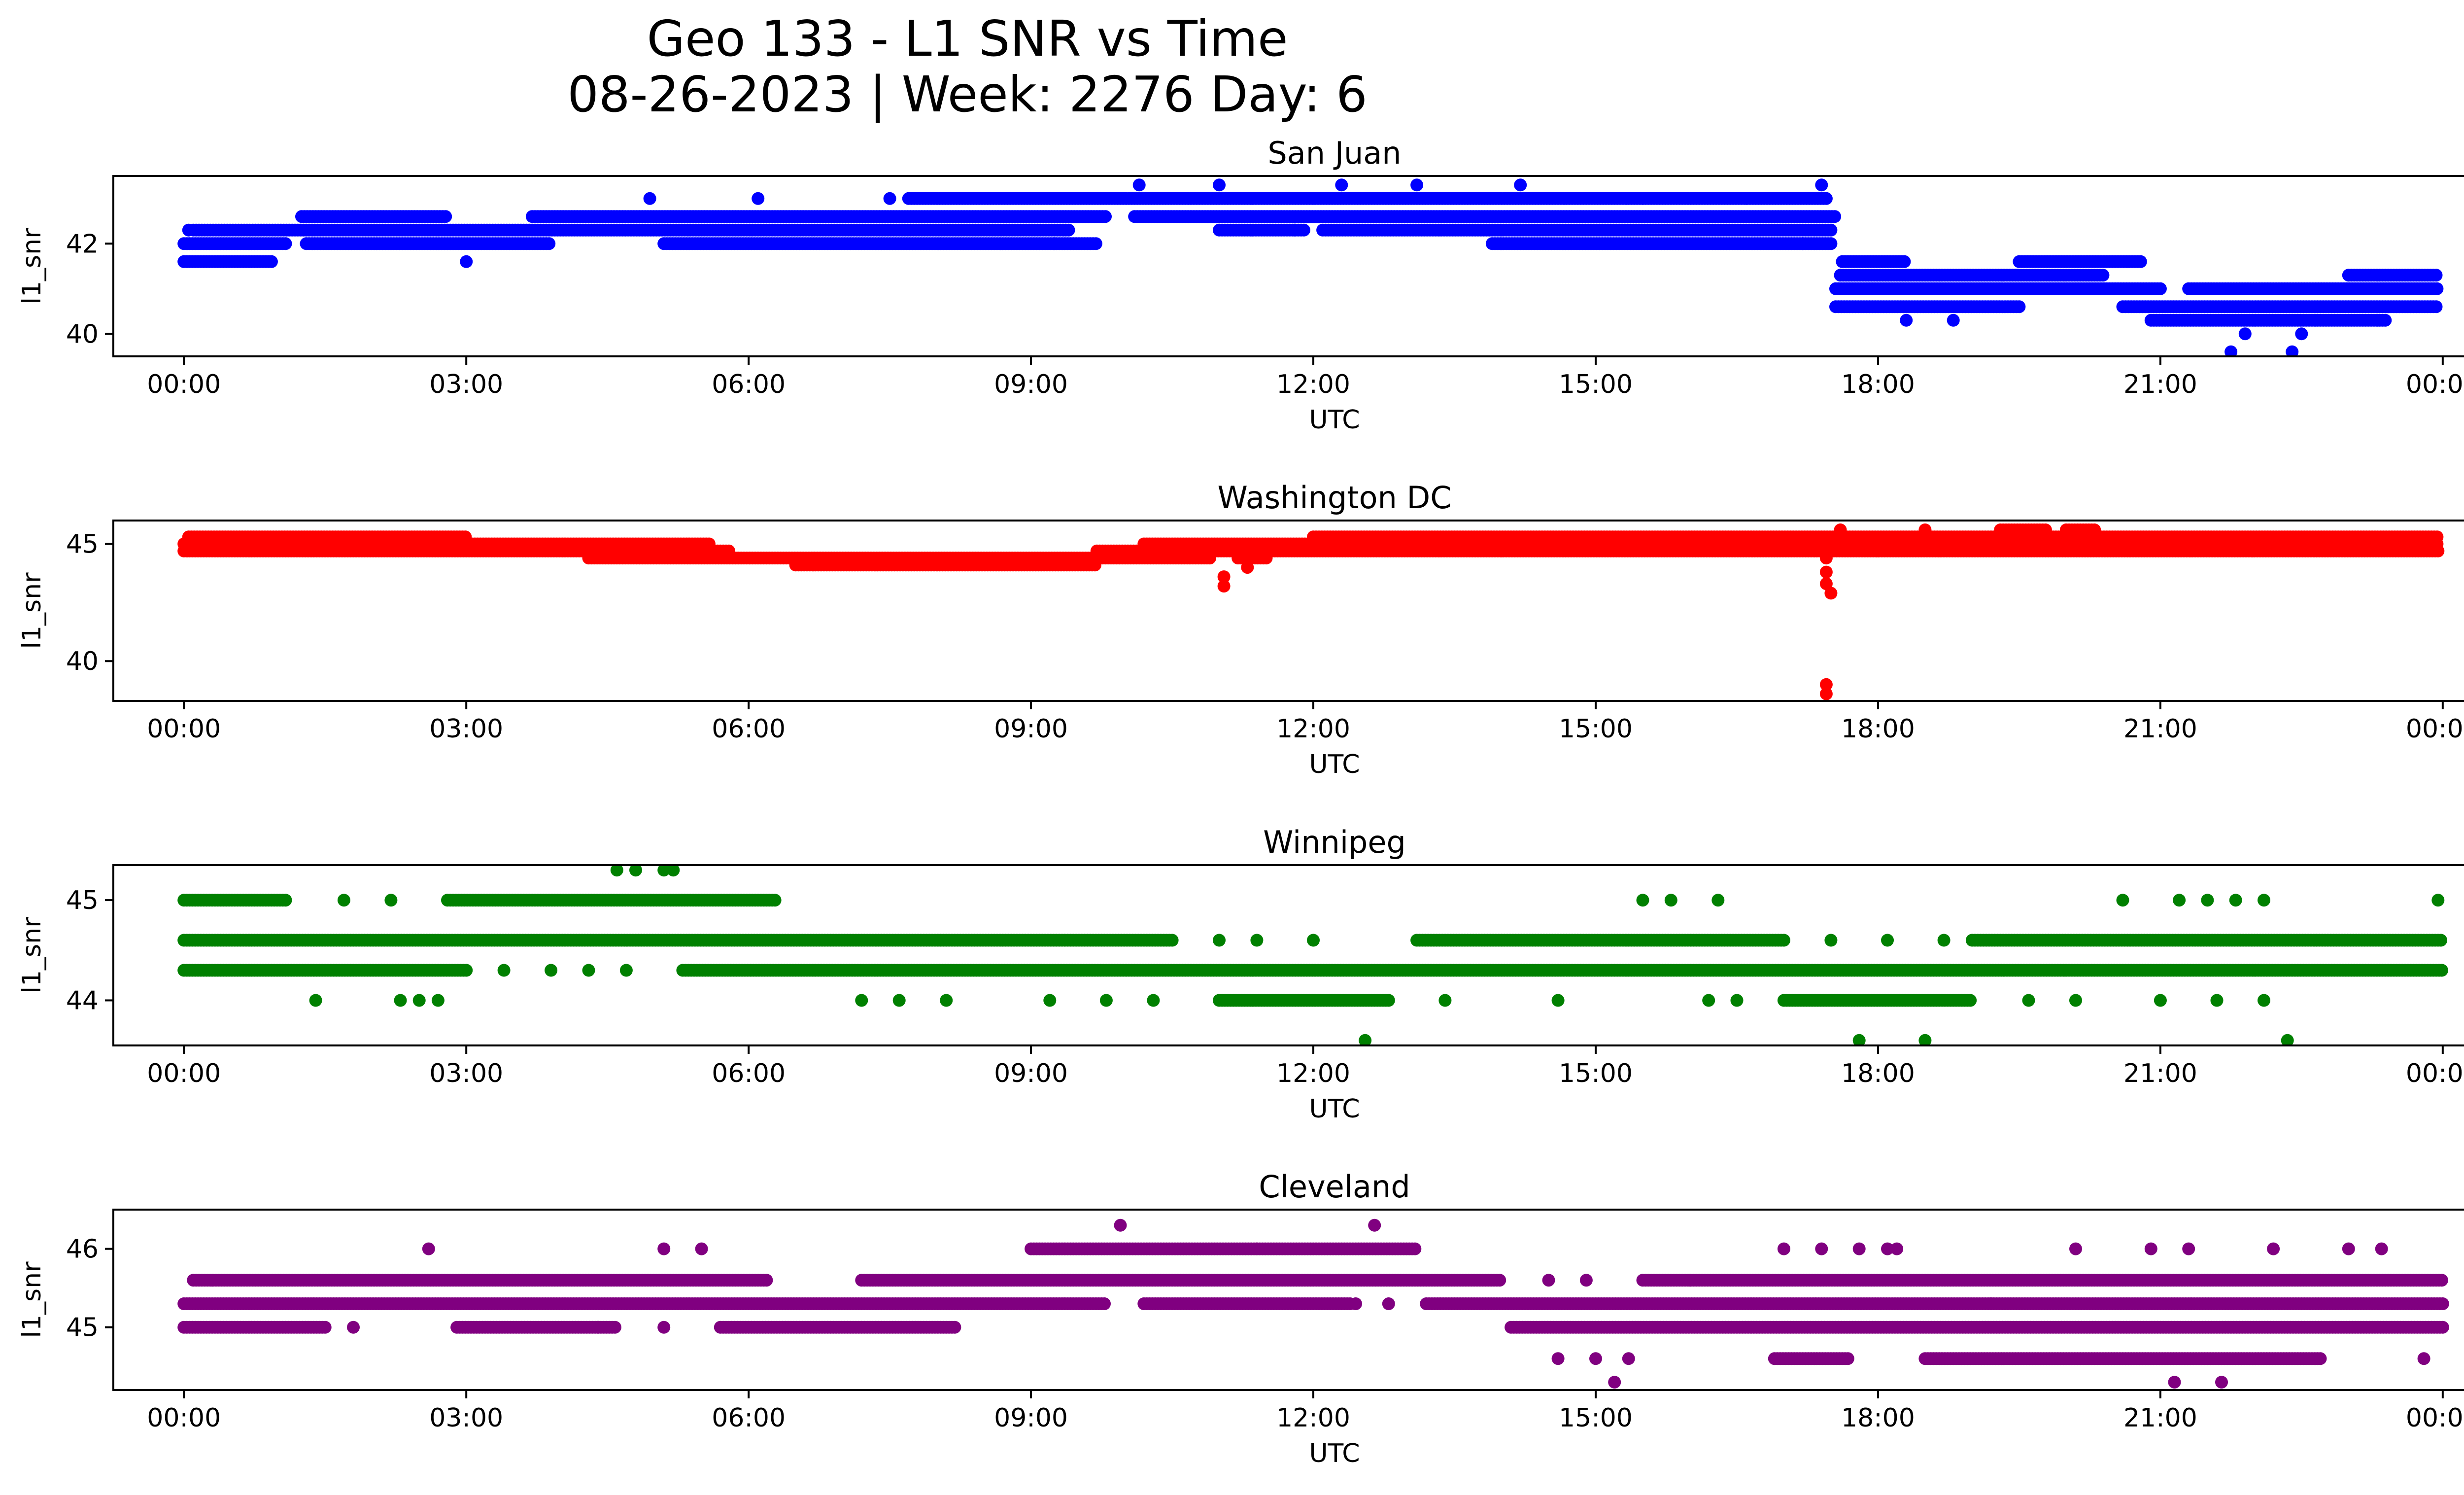  I want to click on figure-title-line1: Geo 133 - L1 SNR vs Time, so click(967, 39).